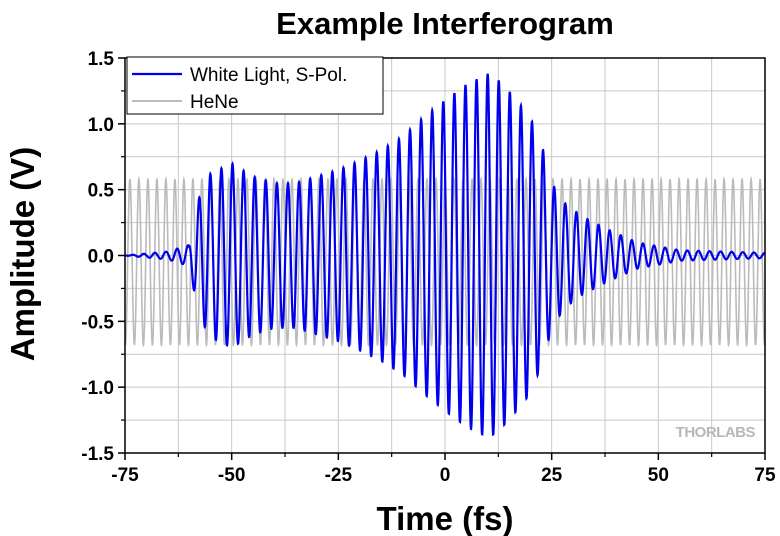  What do you see at coordinates (765, 475) in the screenshot?
I see `x-tick-label: 75` at bounding box center [765, 475].